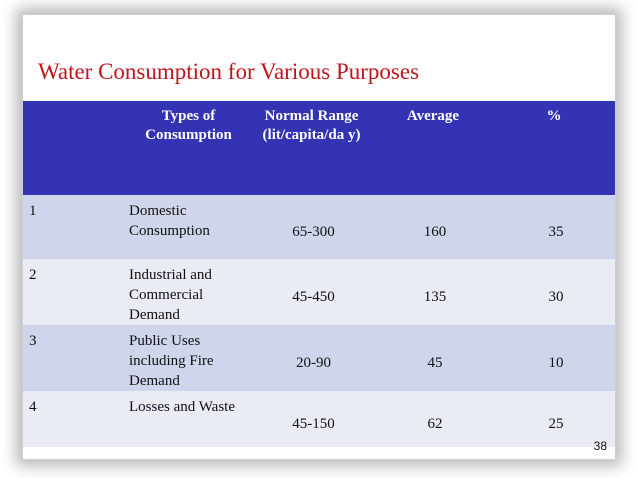 This screenshot has height=478, width=638. What do you see at coordinates (75, 148) in the screenshot?
I see `header-number` at bounding box center [75, 148].